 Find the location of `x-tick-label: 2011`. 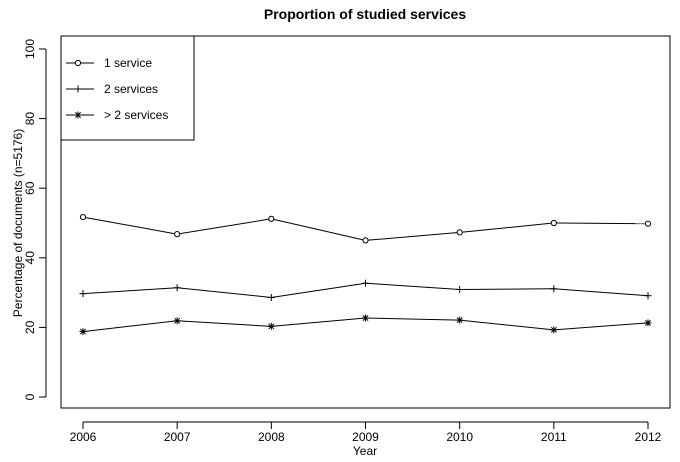

x-tick-label: 2011 is located at coordinates (554, 437).